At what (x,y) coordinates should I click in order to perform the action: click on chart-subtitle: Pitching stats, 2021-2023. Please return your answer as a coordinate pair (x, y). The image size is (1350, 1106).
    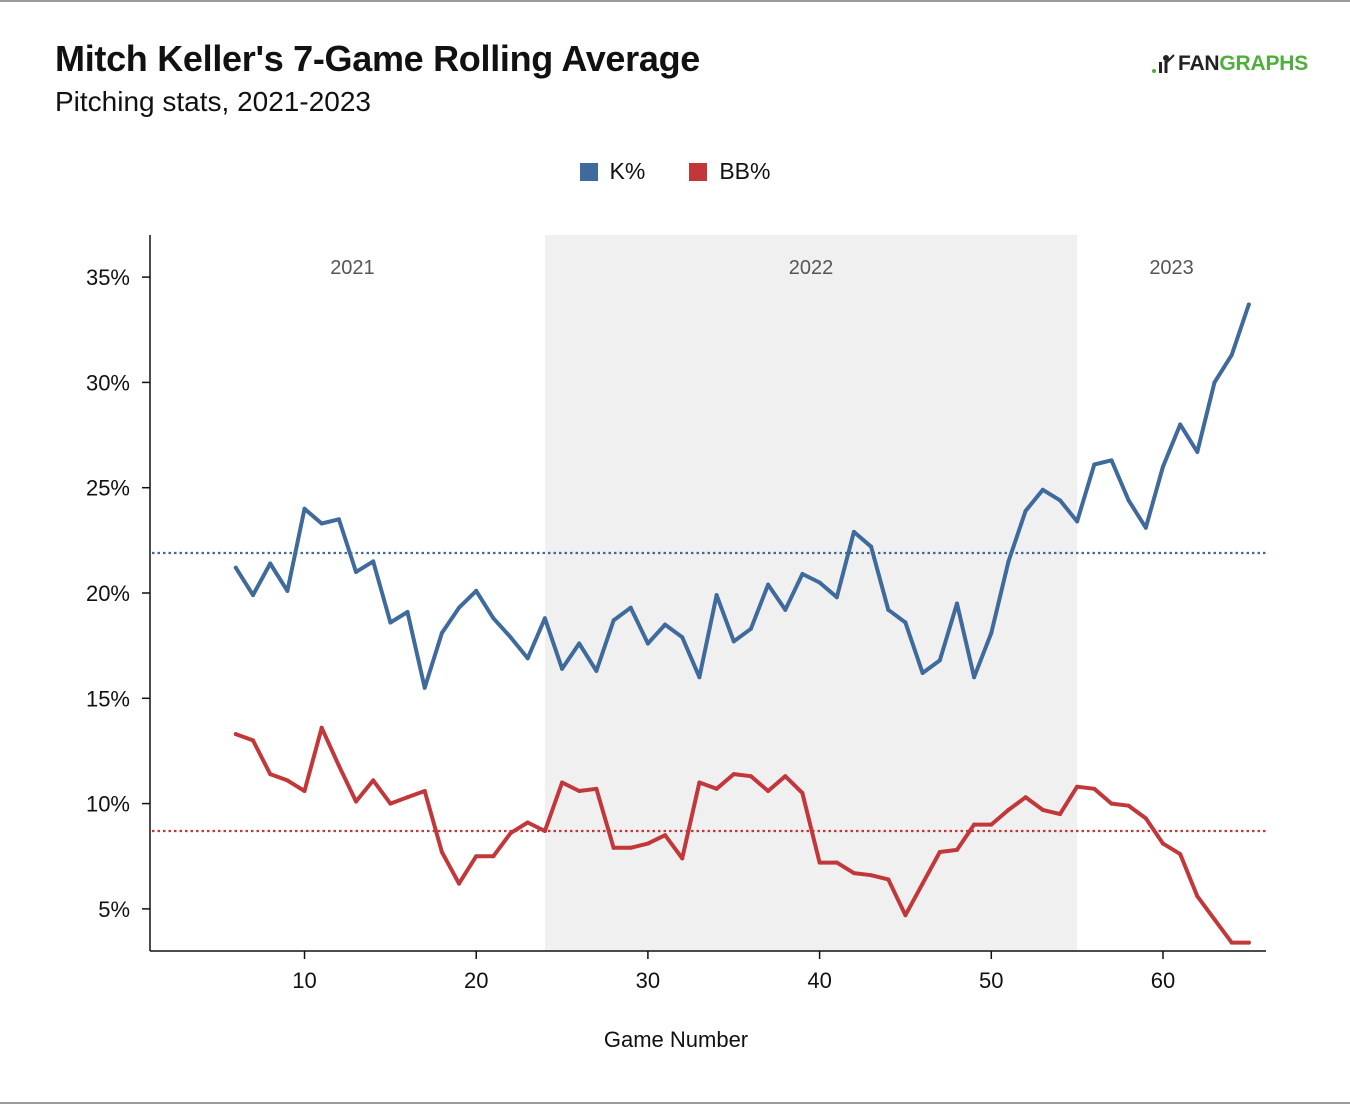
    Looking at the image, I should click on (213, 101).